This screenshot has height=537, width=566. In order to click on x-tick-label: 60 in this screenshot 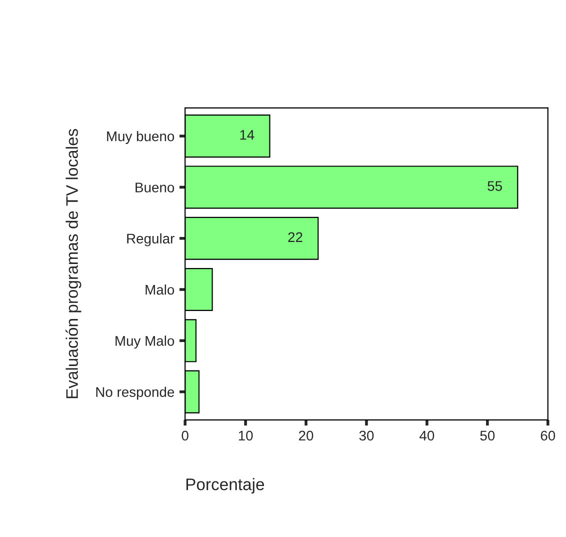, I will do `click(548, 435)`.